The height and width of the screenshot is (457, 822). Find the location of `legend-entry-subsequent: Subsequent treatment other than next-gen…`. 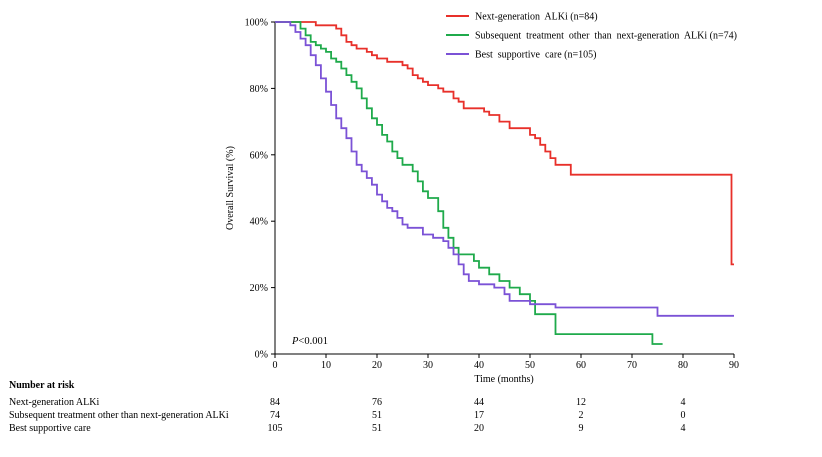

legend-entry-subsequent: Subsequent treatment other than next-gen… is located at coordinates (606, 36).